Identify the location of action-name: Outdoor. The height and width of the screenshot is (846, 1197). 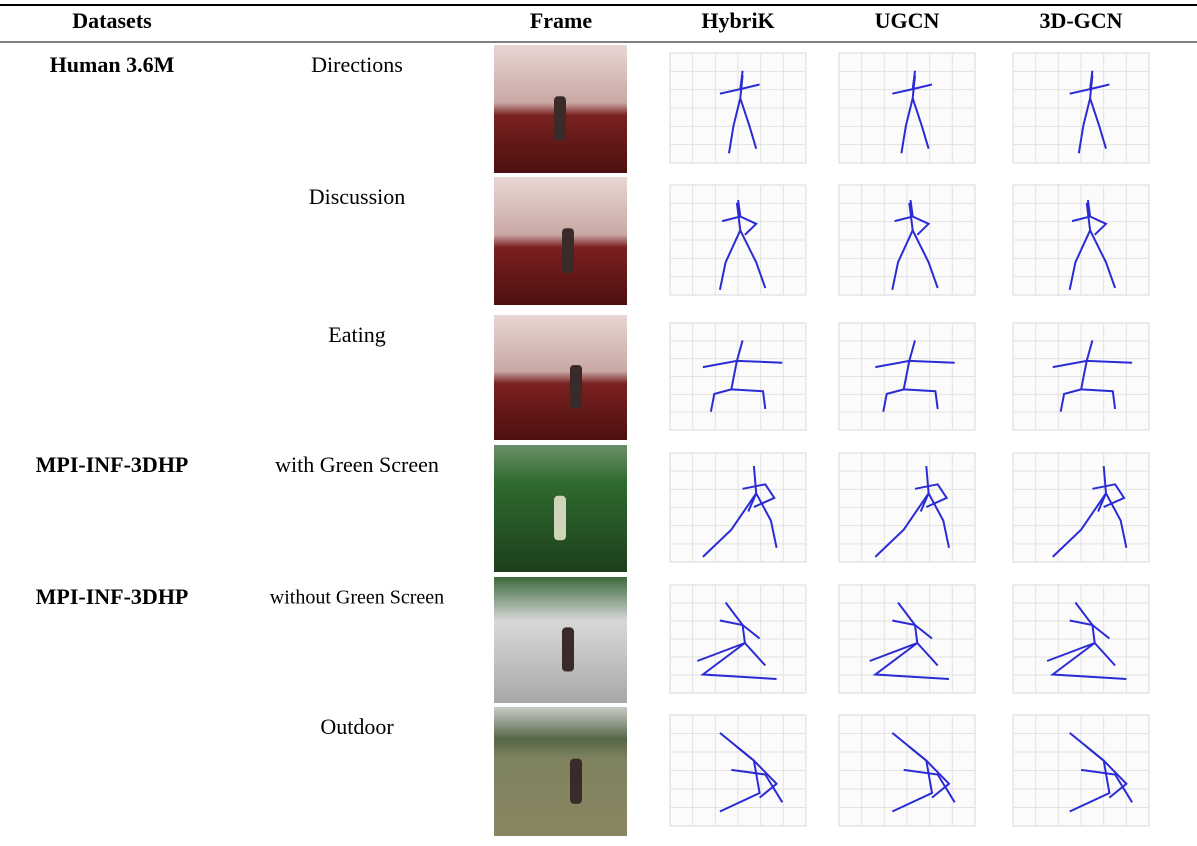
(357, 726).